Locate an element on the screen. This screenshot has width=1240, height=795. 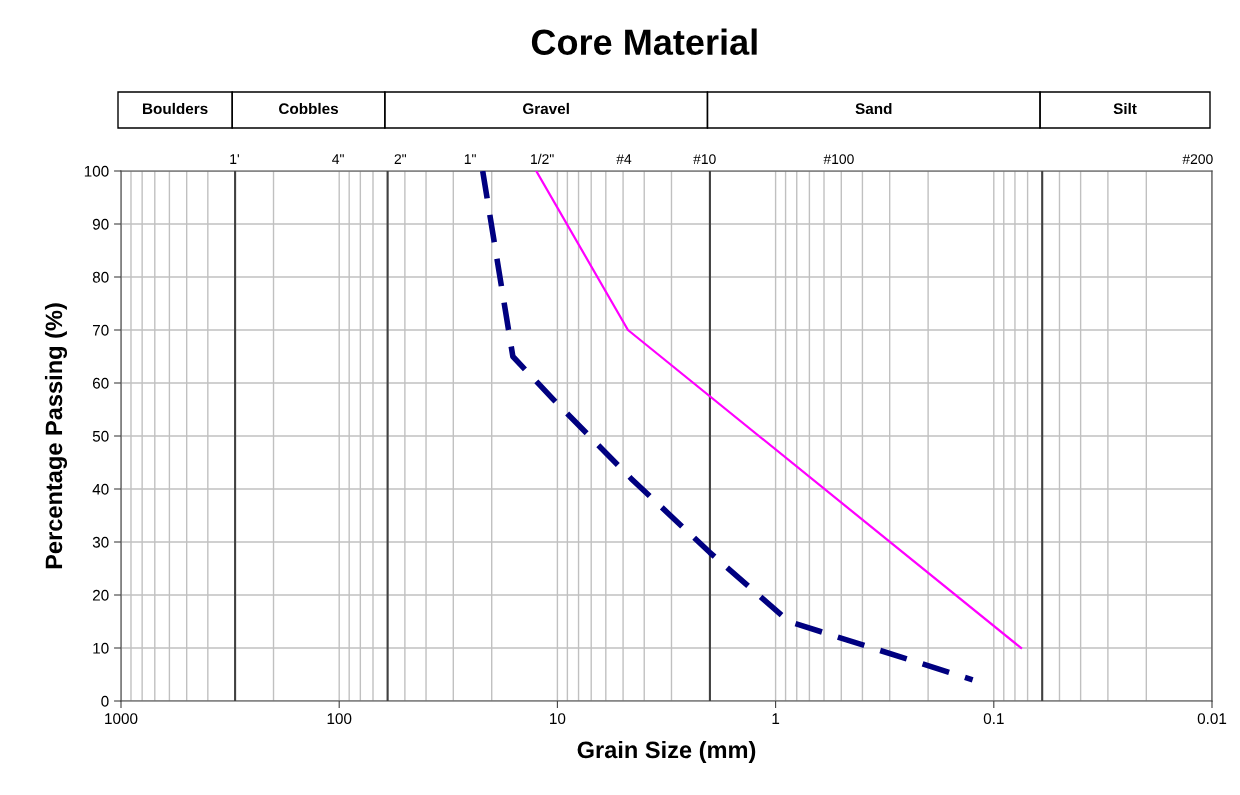
text: 1" is located at coordinates (470, 159).